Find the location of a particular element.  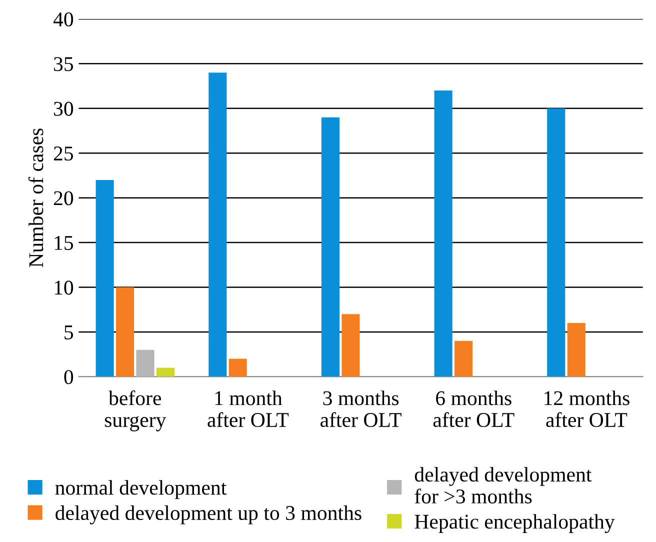

y-axis-title: Number of cases is located at coordinates (36, 198).